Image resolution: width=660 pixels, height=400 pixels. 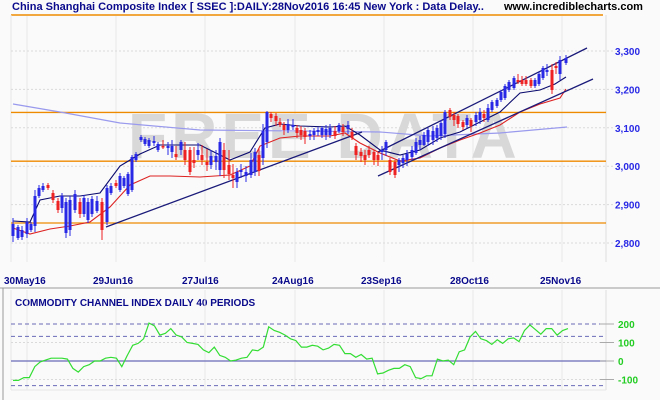 I want to click on y-tick-label: 3,100, so click(x=627, y=129).